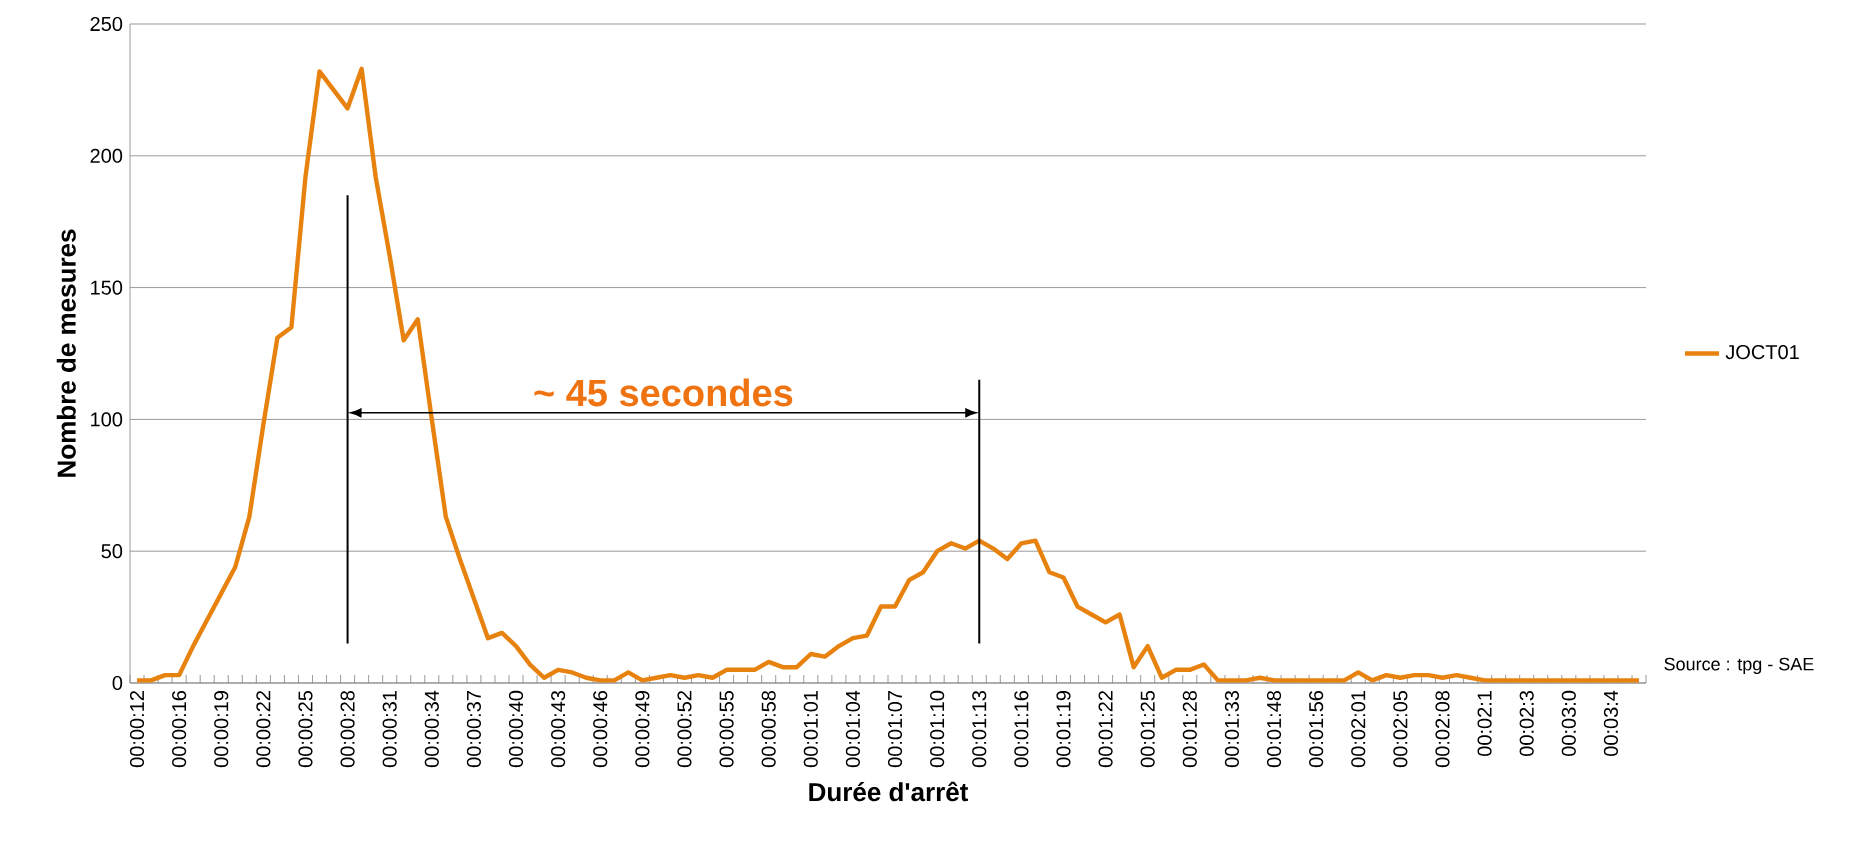  What do you see at coordinates (1274, 729) in the screenshot?
I see `x-tick-label: 00:01:48` at bounding box center [1274, 729].